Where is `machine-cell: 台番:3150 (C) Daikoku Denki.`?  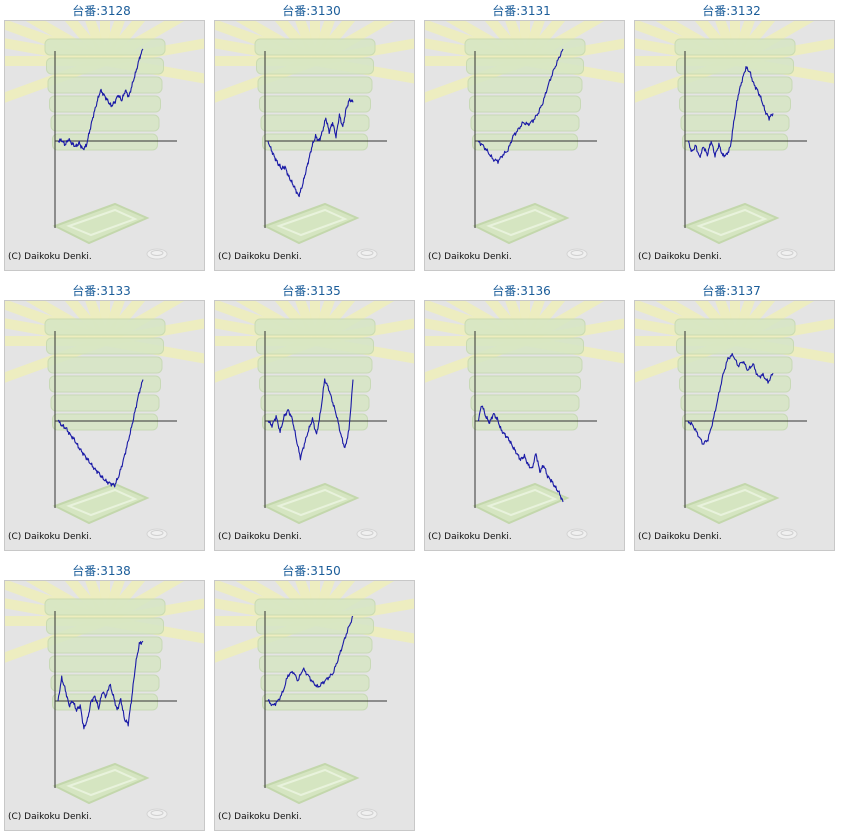 machine-cell: 台番:3150 (C) Daikoku Denki. is located at coordinates (312, 696).